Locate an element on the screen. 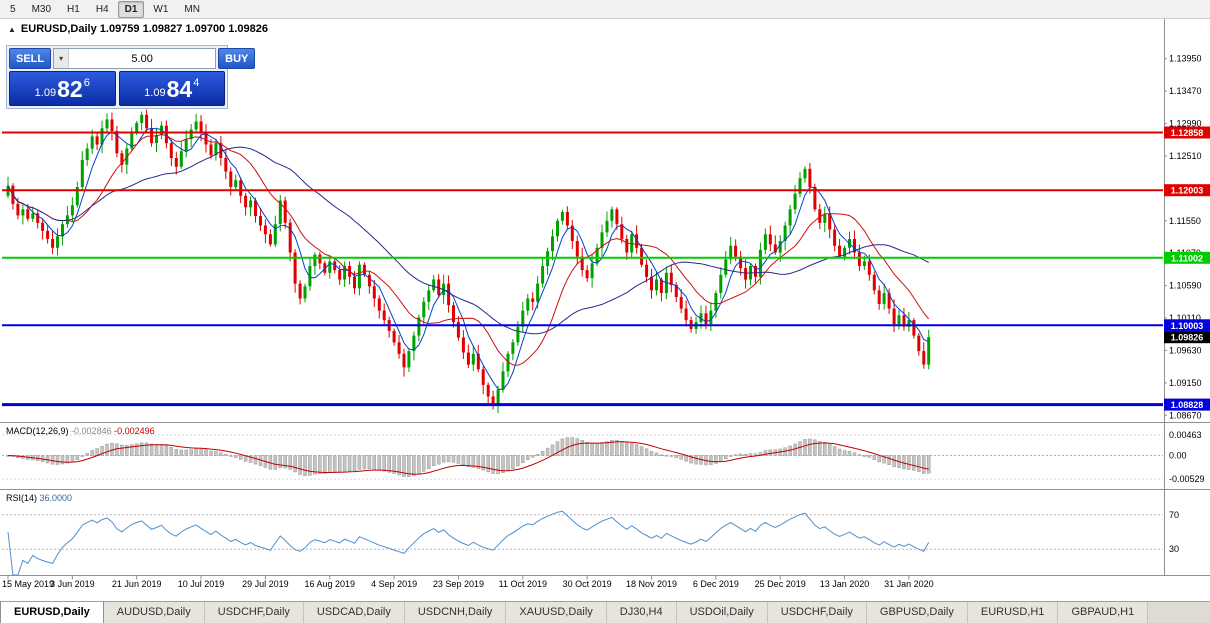  x-axis-label: 15 May 2019 is located at coordinates (28, 584).